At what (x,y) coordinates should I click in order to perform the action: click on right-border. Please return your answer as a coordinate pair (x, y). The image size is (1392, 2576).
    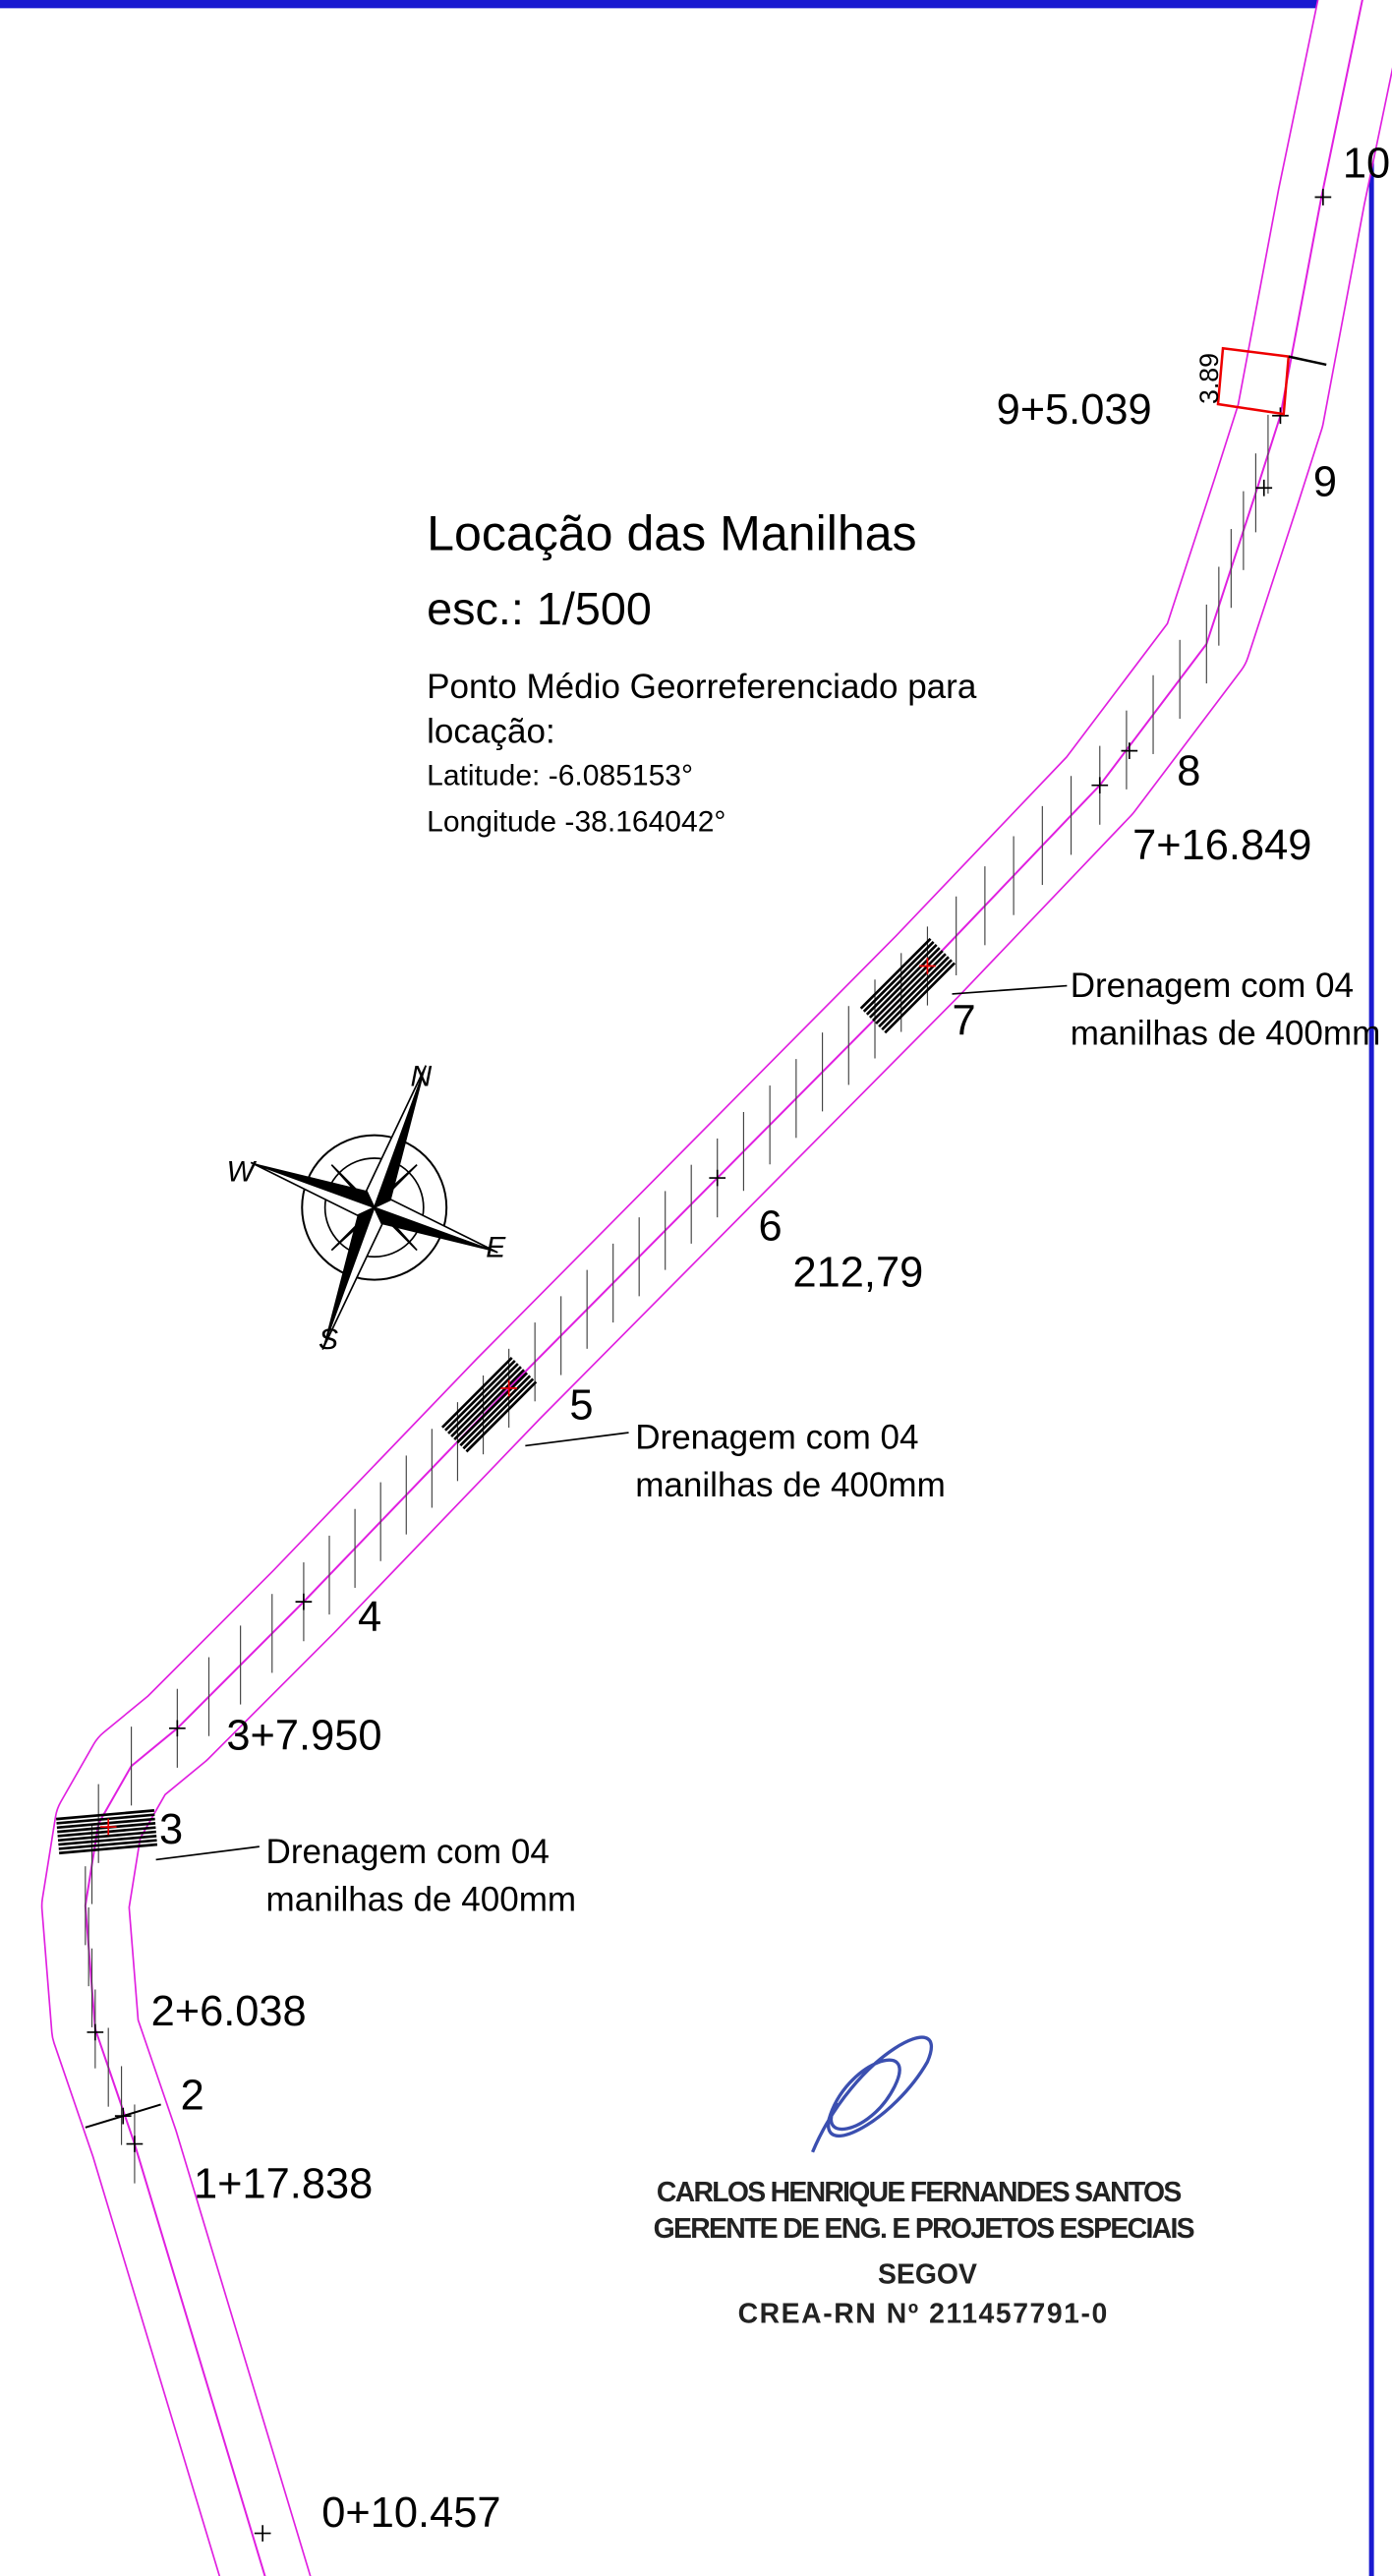
    Looking at the image, I should click on (1371, 1288).